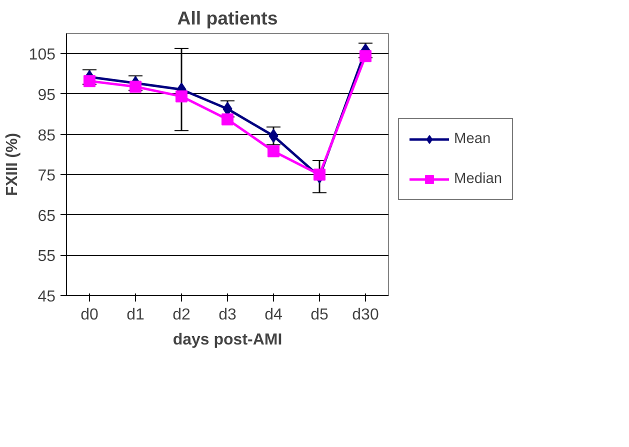 This screenshot has height=447, width=629. I want to click on legend-label: Median, so click(478, 179).